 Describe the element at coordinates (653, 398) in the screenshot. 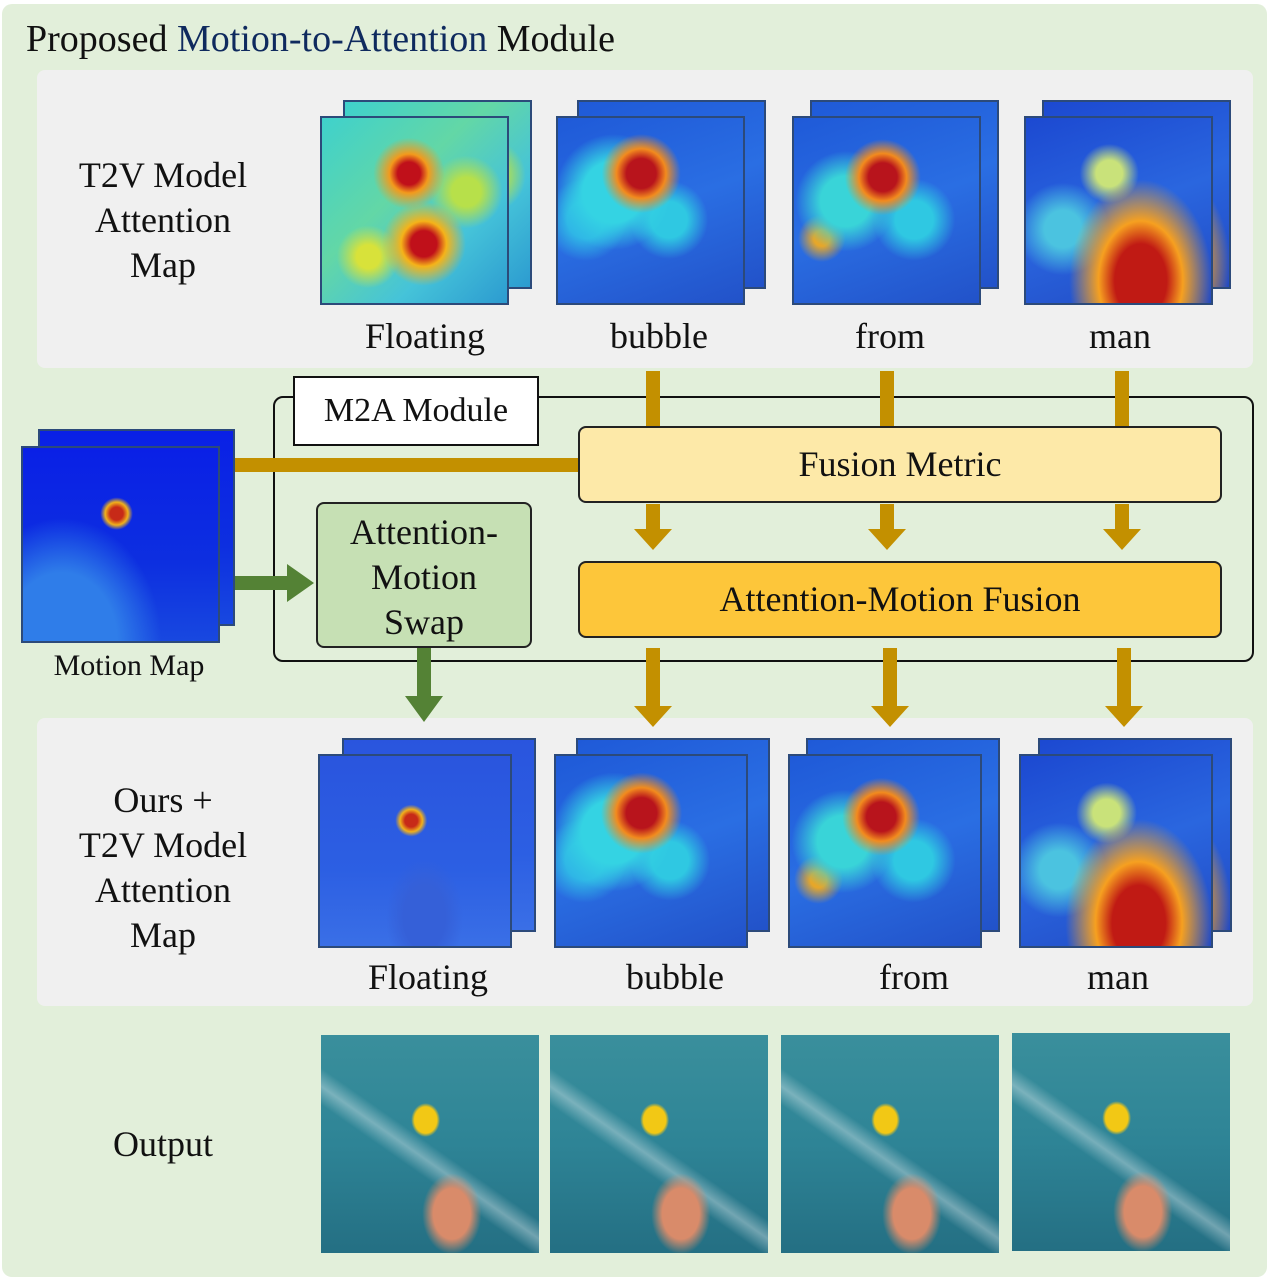

I see `arrow-bubble-to-metric` at that location.